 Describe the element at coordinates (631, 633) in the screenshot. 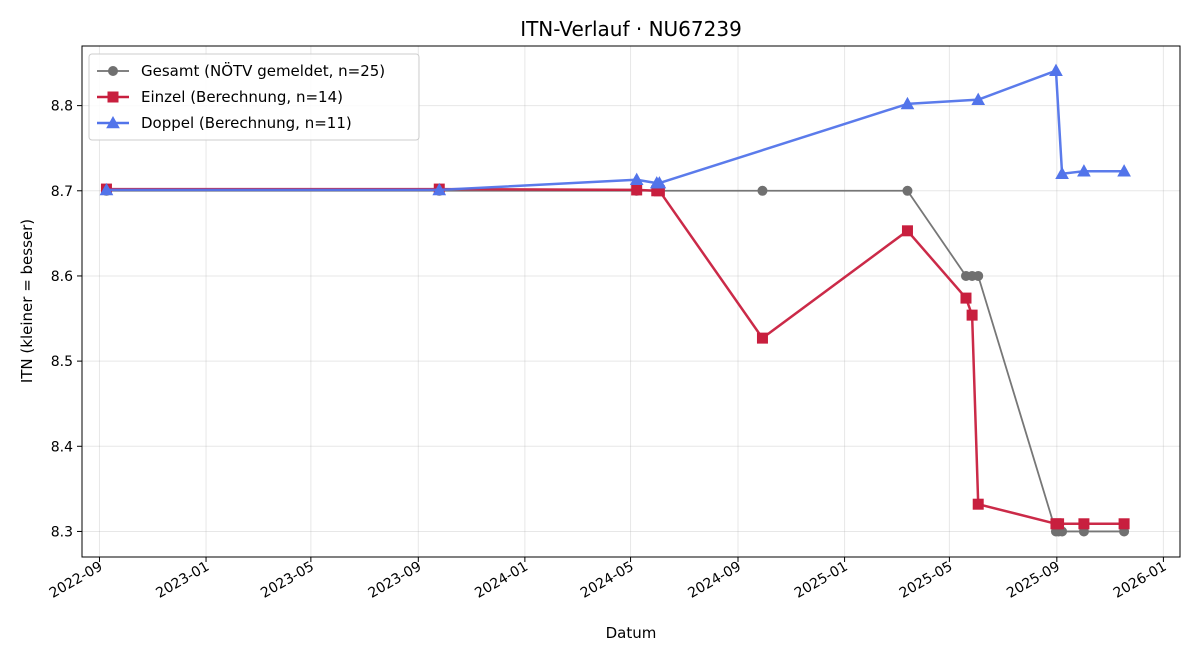

I see `x-axis-label: Datum` at that location.